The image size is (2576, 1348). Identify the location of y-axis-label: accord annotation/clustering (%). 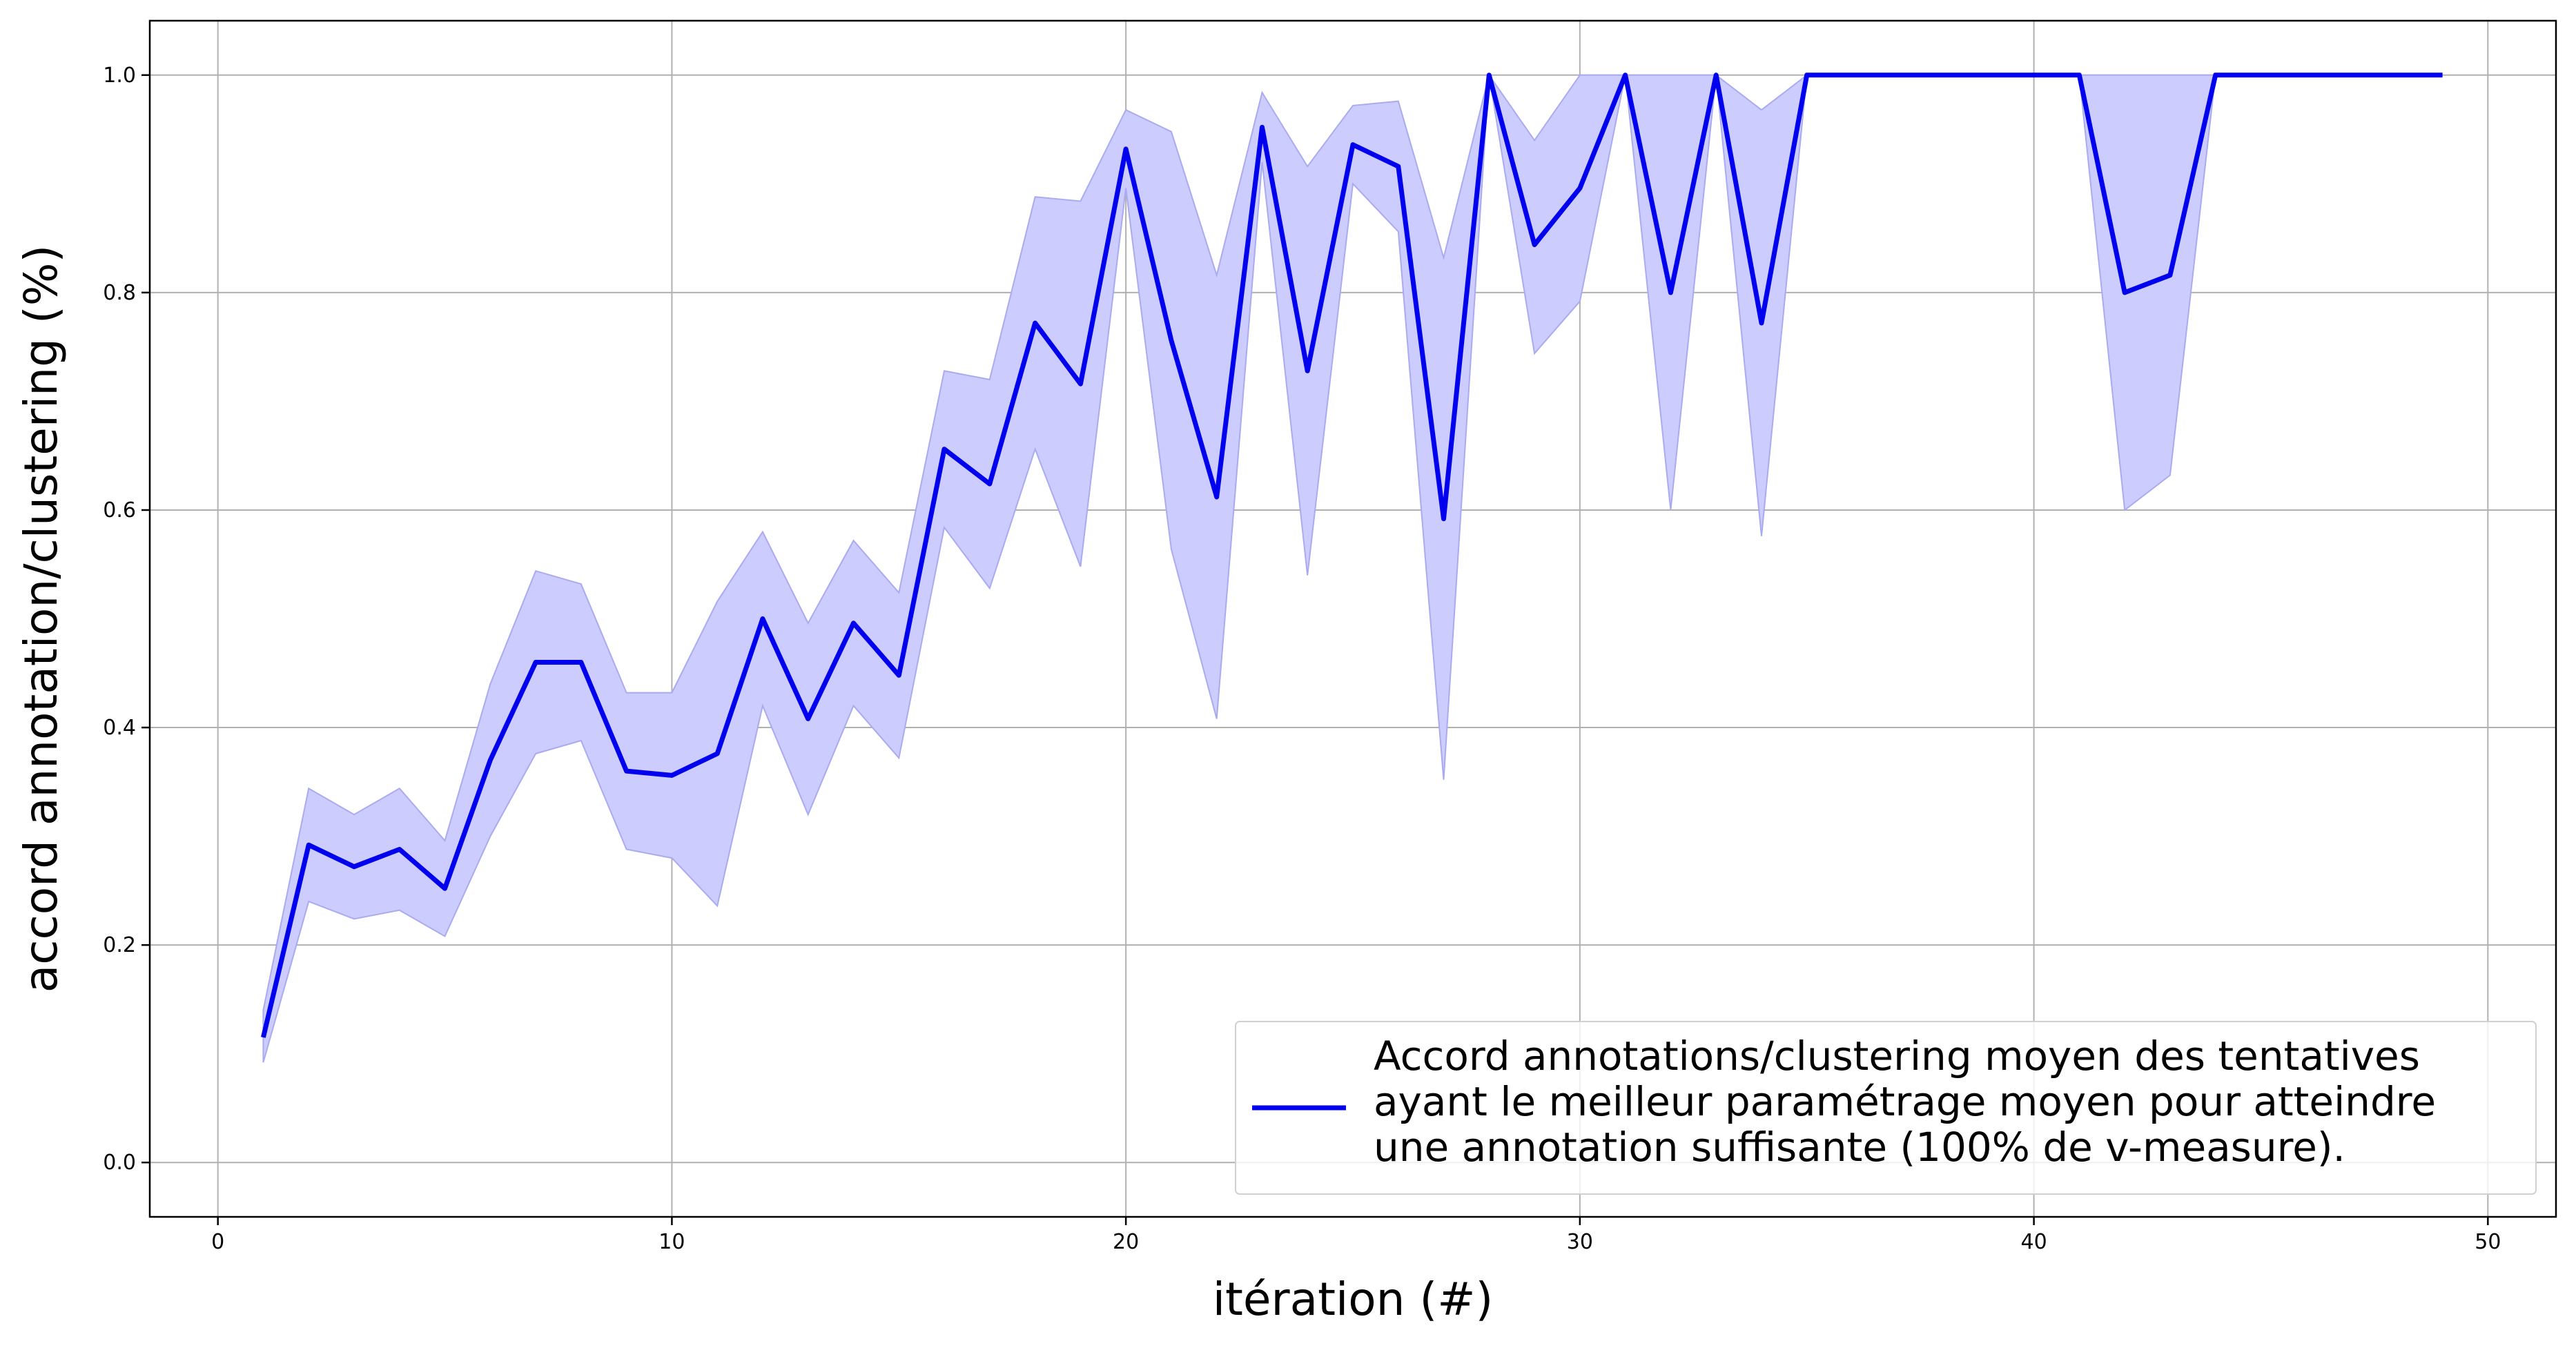
(41, 619).